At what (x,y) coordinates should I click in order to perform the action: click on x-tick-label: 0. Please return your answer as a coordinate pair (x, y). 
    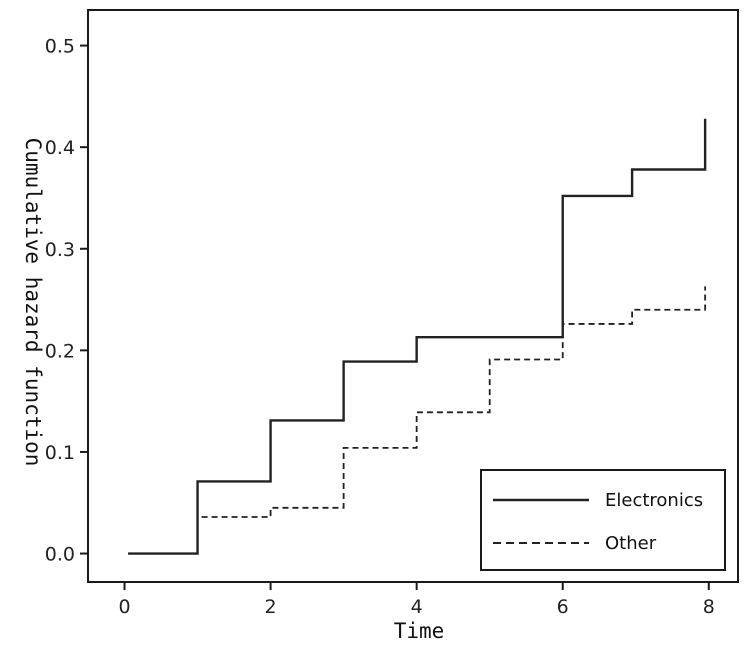
    Looking at the image, I should click on (124, 607).